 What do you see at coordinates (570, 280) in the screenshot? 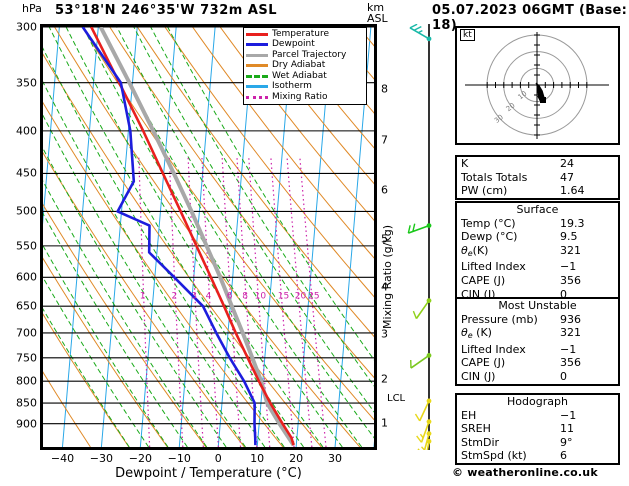
I see `surface-value-4: 356` at bounding box center [570, 280].